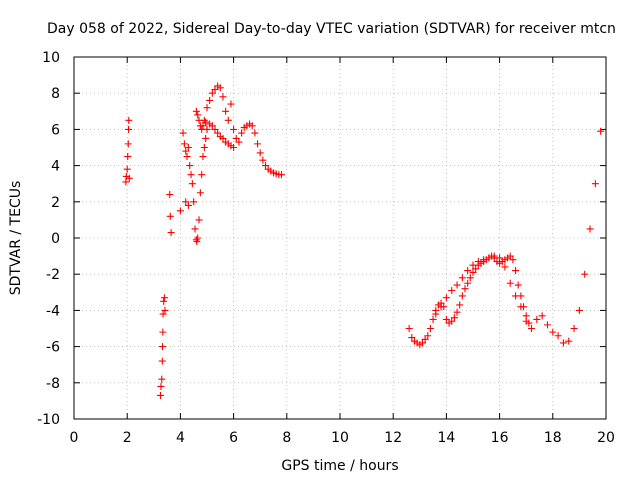  What do you see at coordinates (74, 438) in the screenshot?
I see `x-tick-label: 0` at bounding box center [74, 438].